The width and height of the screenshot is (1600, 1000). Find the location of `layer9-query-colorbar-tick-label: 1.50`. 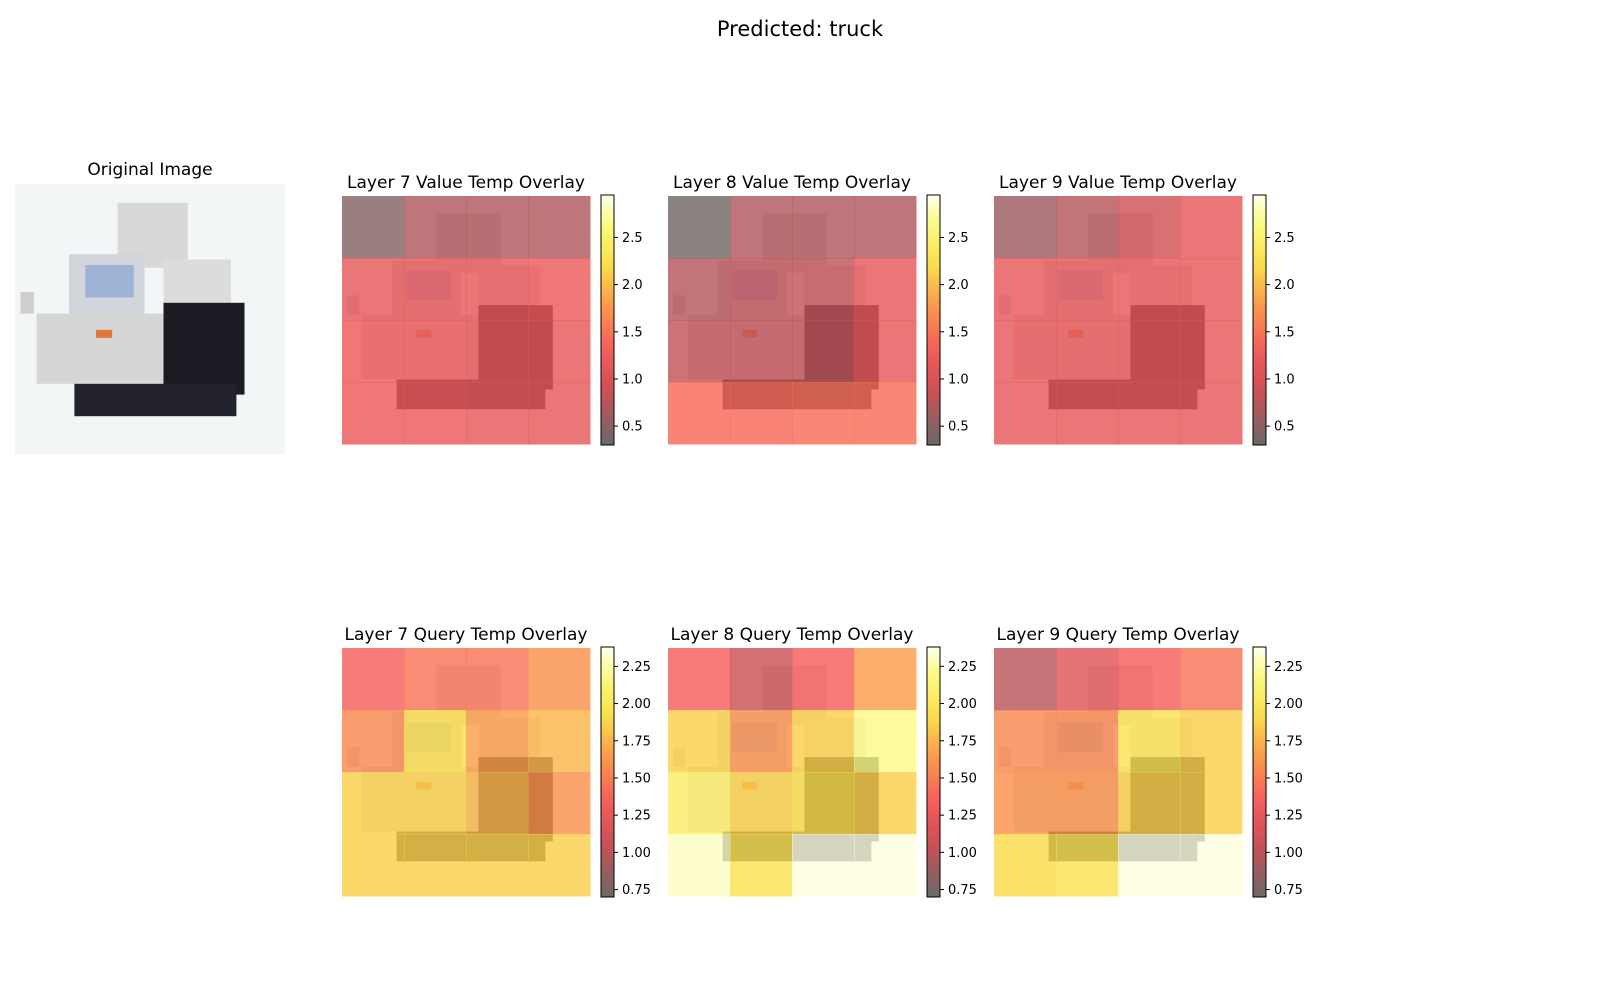

layer9-query-colorbar-tick-label: 1.50 is located at coordinates (1288, 778).